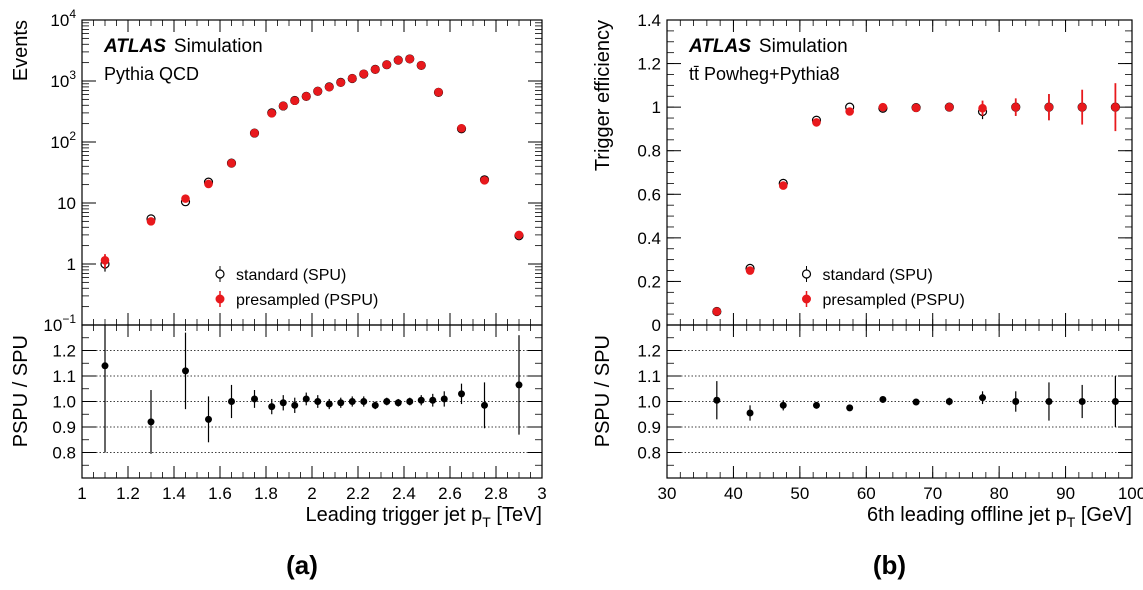 The width and height of the screenshot is (1143, 590). What do you see at coordinates (649, 427) in the screenshot?
I see `ratio-y-tick-label: 0.9` at bounding box center [649, 427].